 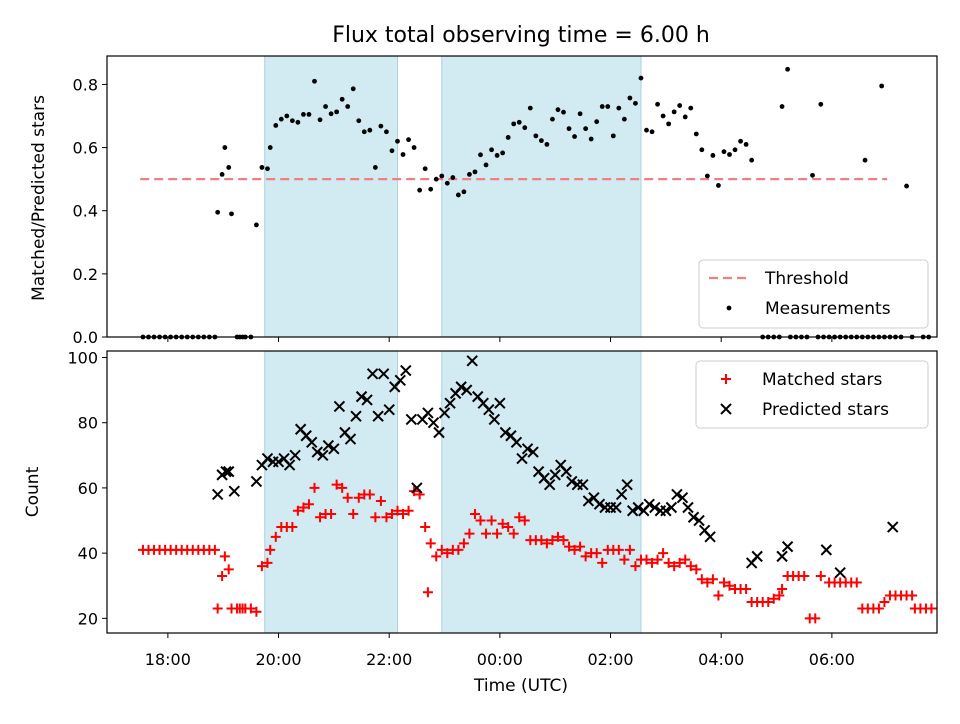 I want to click on bottom-y-tick-label-1: 40, so click(x=88, y=553).